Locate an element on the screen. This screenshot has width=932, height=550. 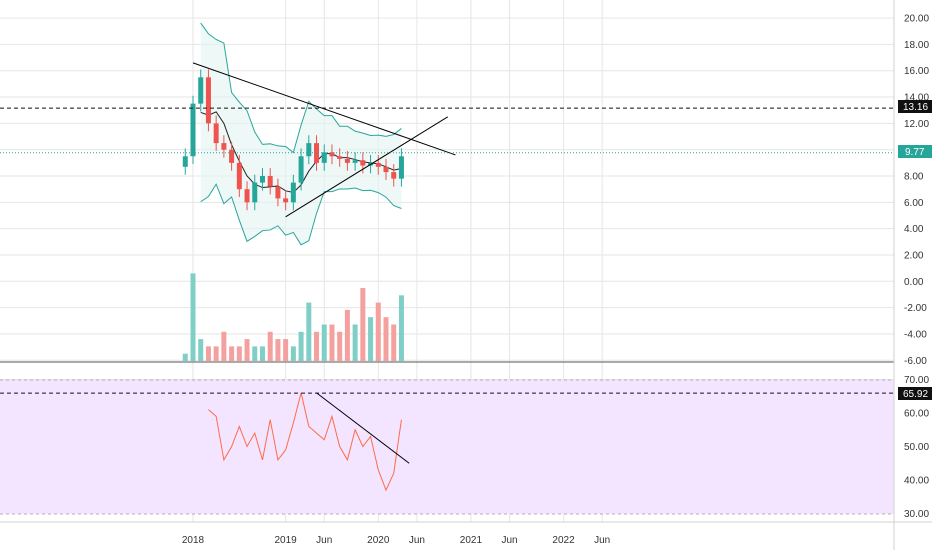
badge-rsi-level-text: 65.92 is located at coordinates (915, 394).